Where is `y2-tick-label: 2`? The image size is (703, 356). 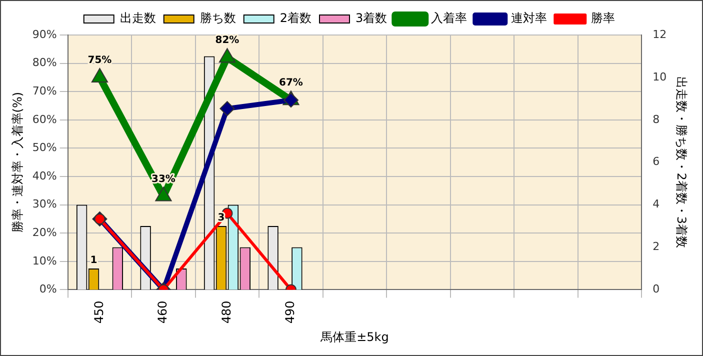
y2-tick-label: 2 is located at coordinates (656, 247).